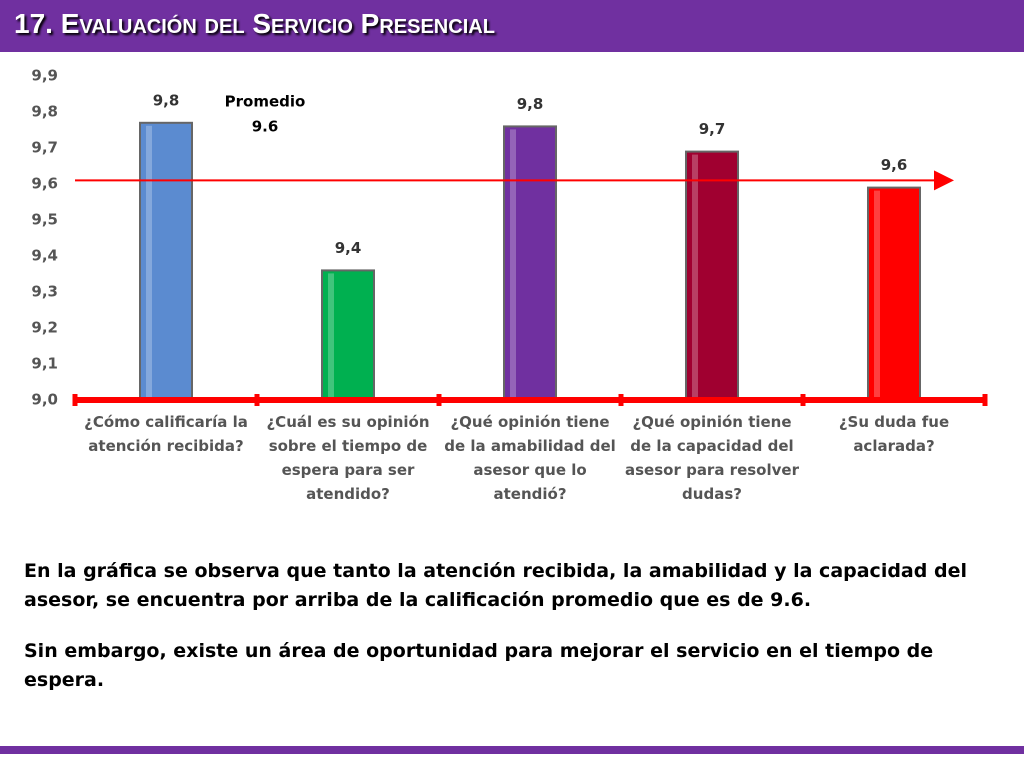  What do you see at coordinates (512, 26) in the screenshot?
I see `header: 17. Evaluación del Servicio Presencial` at bounding box center [512, 26].